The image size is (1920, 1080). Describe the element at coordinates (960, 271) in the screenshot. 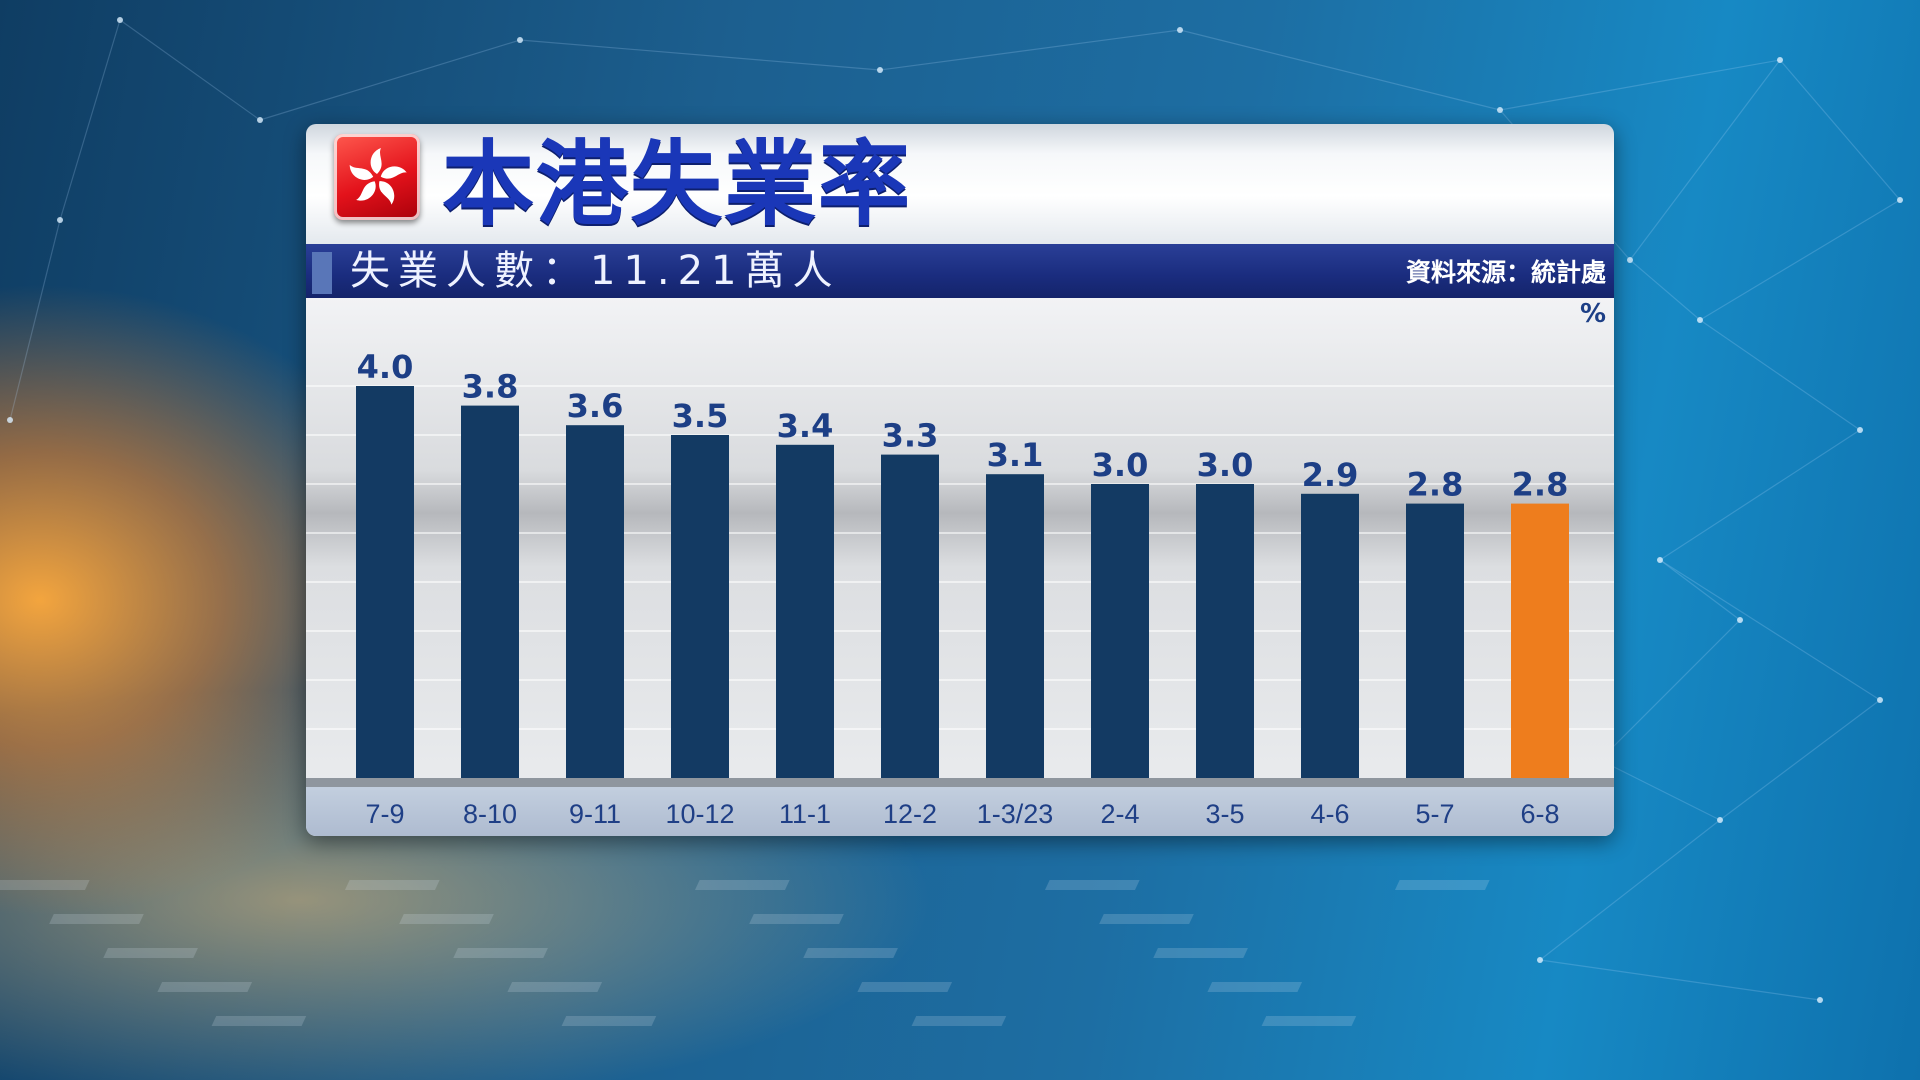

I see `subtitle-bar: 失業人數：11.21萬人 資料來源：統計處` at that location.